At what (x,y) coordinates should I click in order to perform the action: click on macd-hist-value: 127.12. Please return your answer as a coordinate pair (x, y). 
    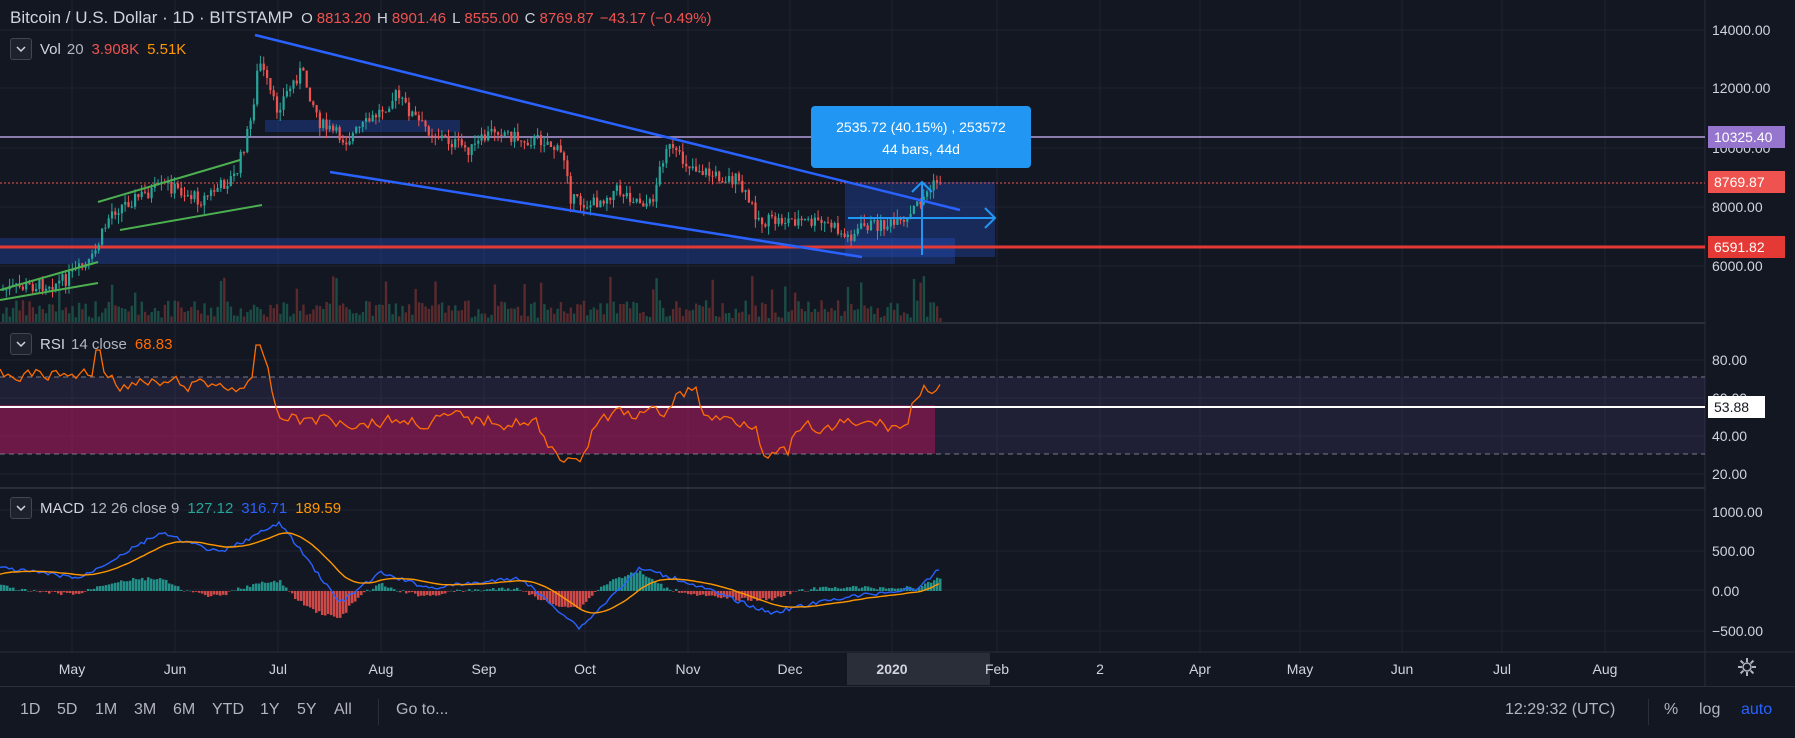
    Looking at the image, I should click on (210, 508).